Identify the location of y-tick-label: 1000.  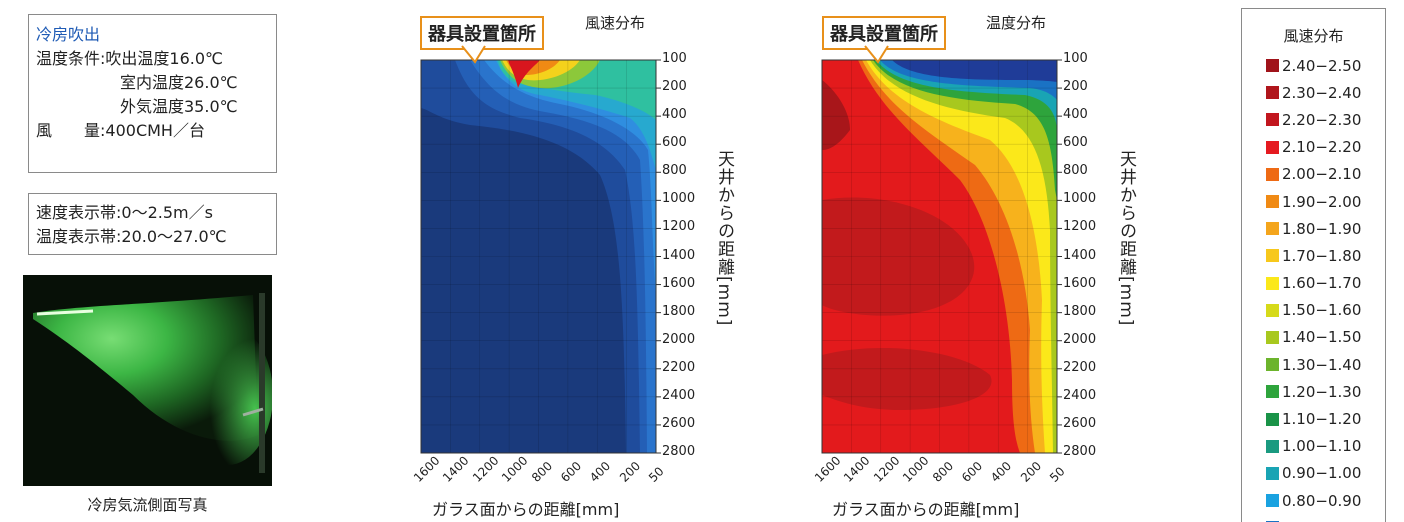
(679, 199).